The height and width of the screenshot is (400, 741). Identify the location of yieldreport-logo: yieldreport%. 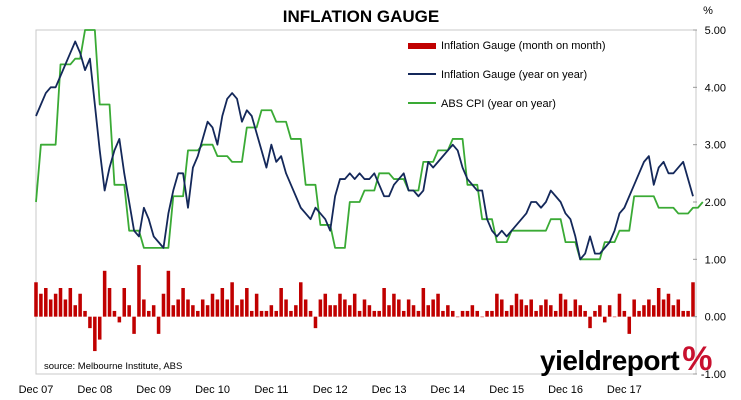
(626, 359).